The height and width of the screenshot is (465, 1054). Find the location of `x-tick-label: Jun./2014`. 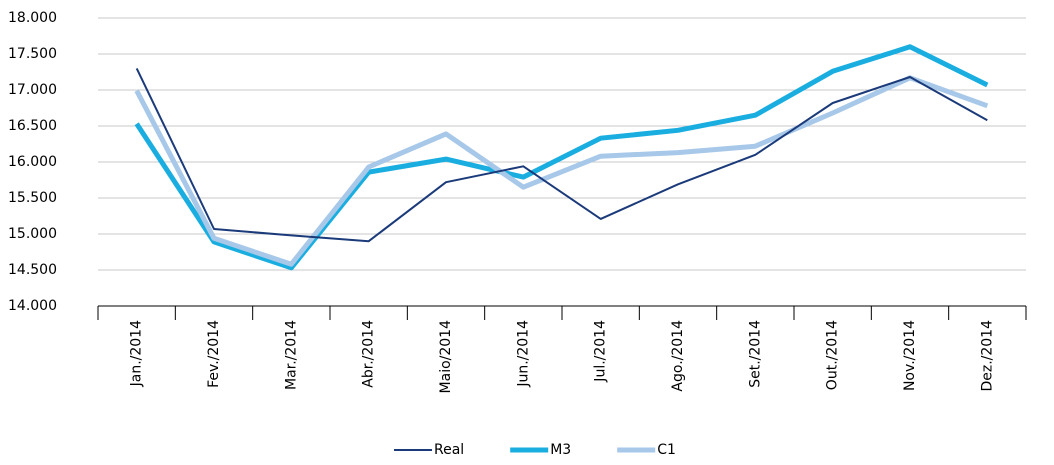

x-tick-label: Jun./2014 is located at coordinates (523, 354).